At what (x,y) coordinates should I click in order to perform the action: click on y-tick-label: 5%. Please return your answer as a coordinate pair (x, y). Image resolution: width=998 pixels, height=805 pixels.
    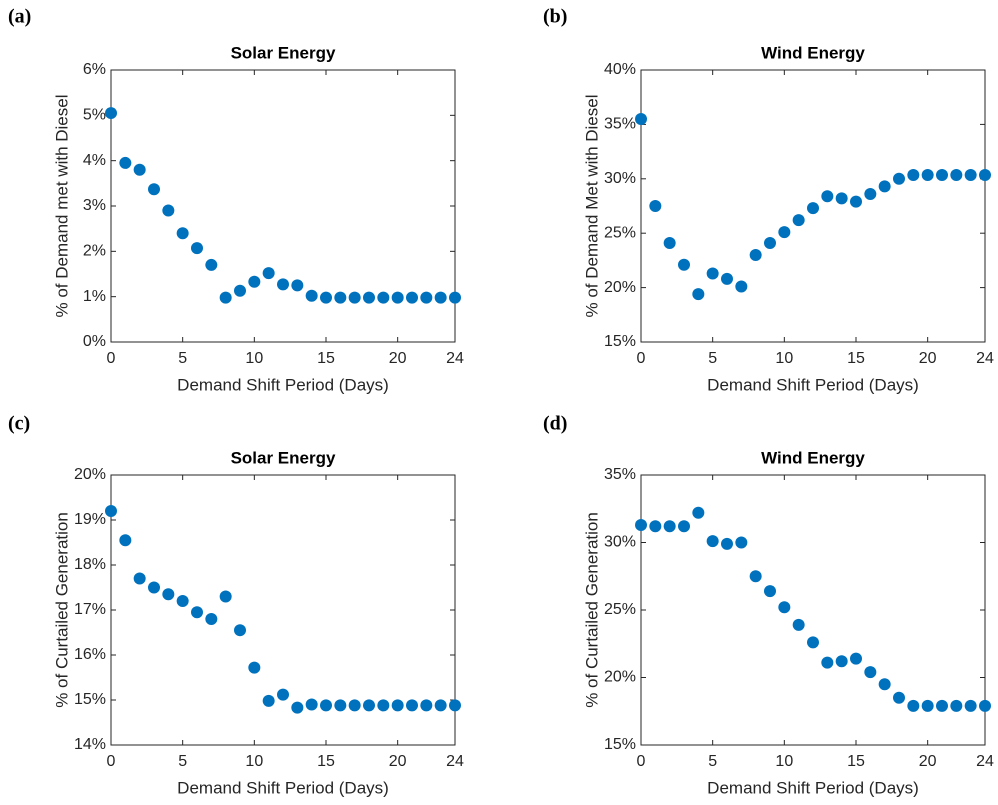
    Looking at the image, I should click on (94, 115).